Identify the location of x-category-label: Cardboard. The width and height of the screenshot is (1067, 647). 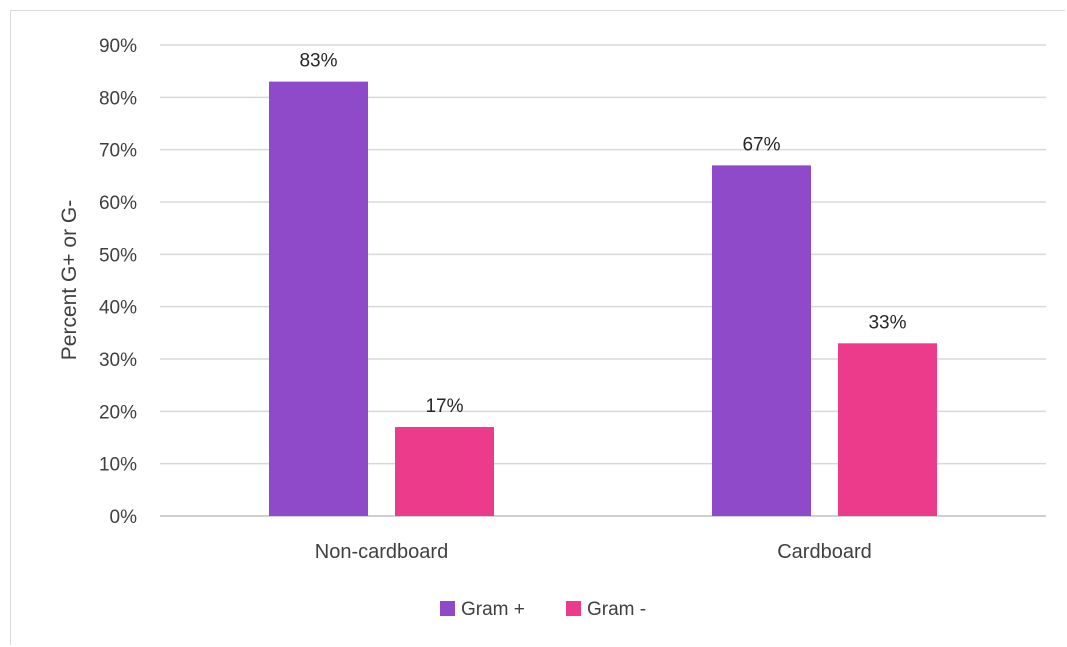
(824, 552).